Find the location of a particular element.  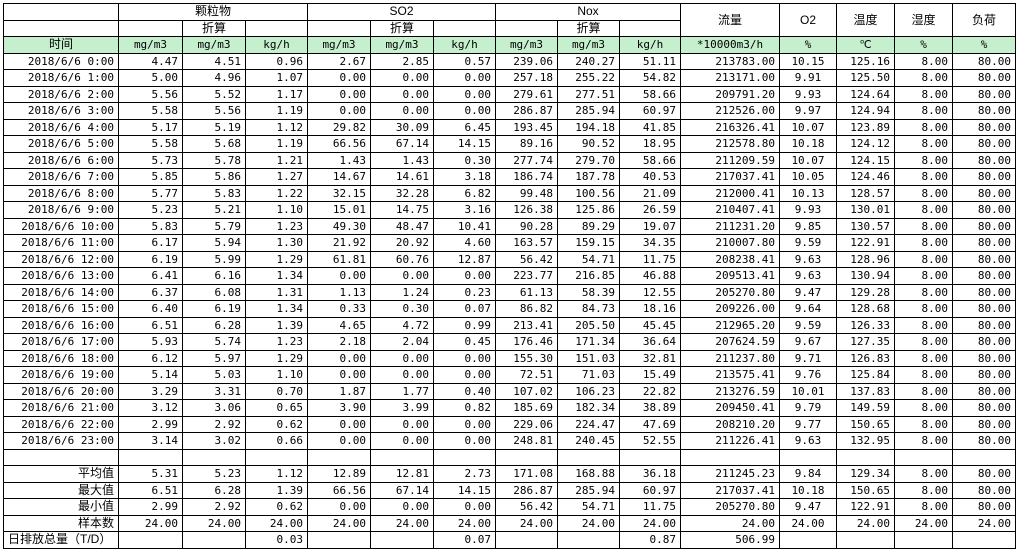

header-so2: SO2 is located at coordinates (401, 12).